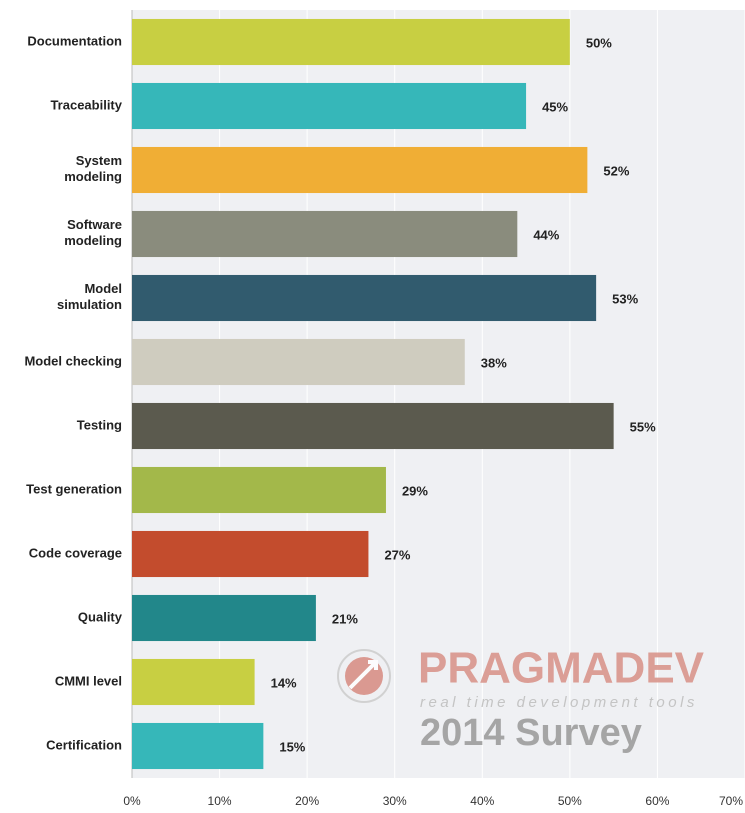  I want to click on x-tick-label: 20%, so click(307, 801).